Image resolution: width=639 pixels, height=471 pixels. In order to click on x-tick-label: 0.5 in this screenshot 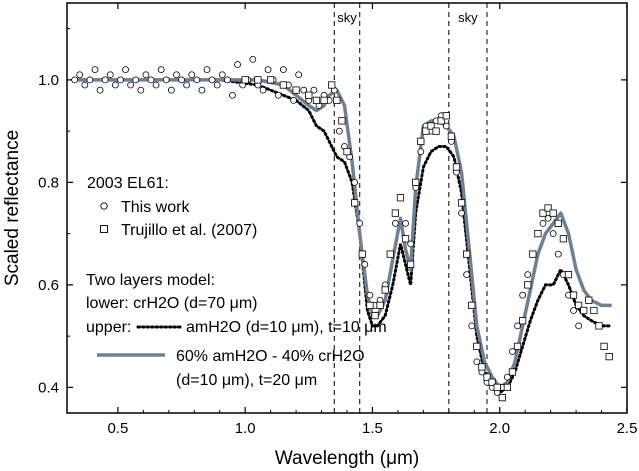, I will do `click(117, 428)`.